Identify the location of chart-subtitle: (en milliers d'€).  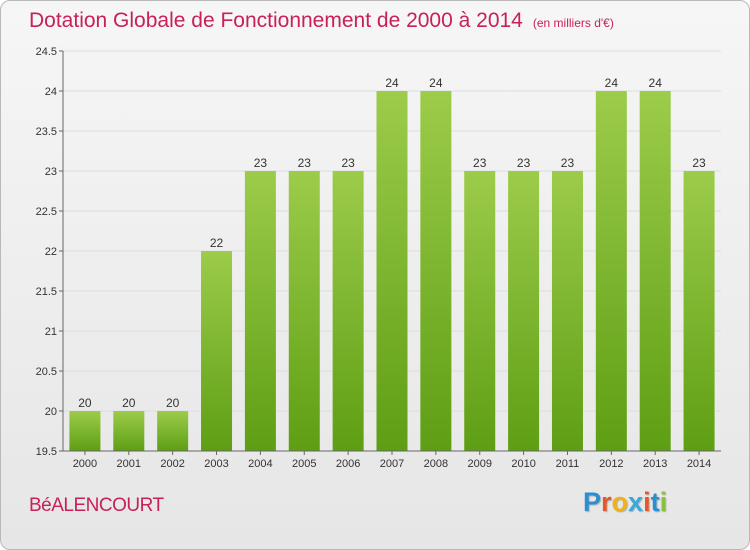
(573, 23).